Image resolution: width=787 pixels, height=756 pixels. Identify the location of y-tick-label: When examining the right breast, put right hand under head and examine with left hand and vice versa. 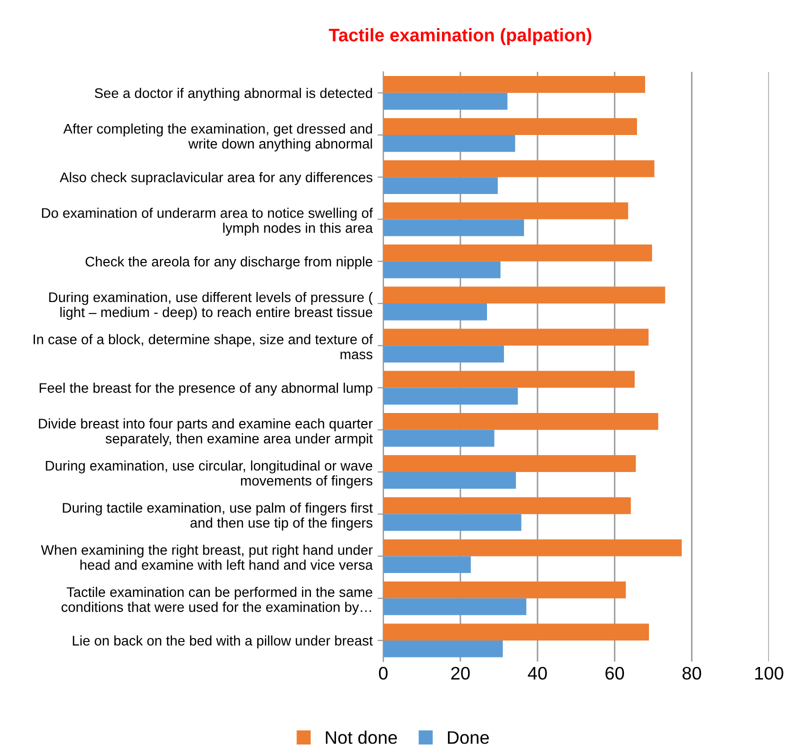
(206, 557).